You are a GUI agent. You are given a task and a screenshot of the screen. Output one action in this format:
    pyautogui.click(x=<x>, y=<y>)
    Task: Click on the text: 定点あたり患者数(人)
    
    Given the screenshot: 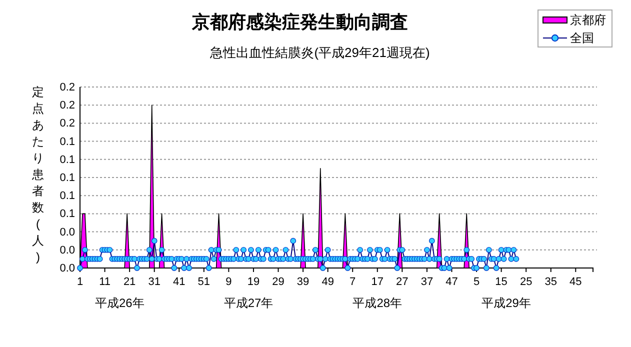 What is the action you would take?
    pyautogui.click(x=38, y=174)
    